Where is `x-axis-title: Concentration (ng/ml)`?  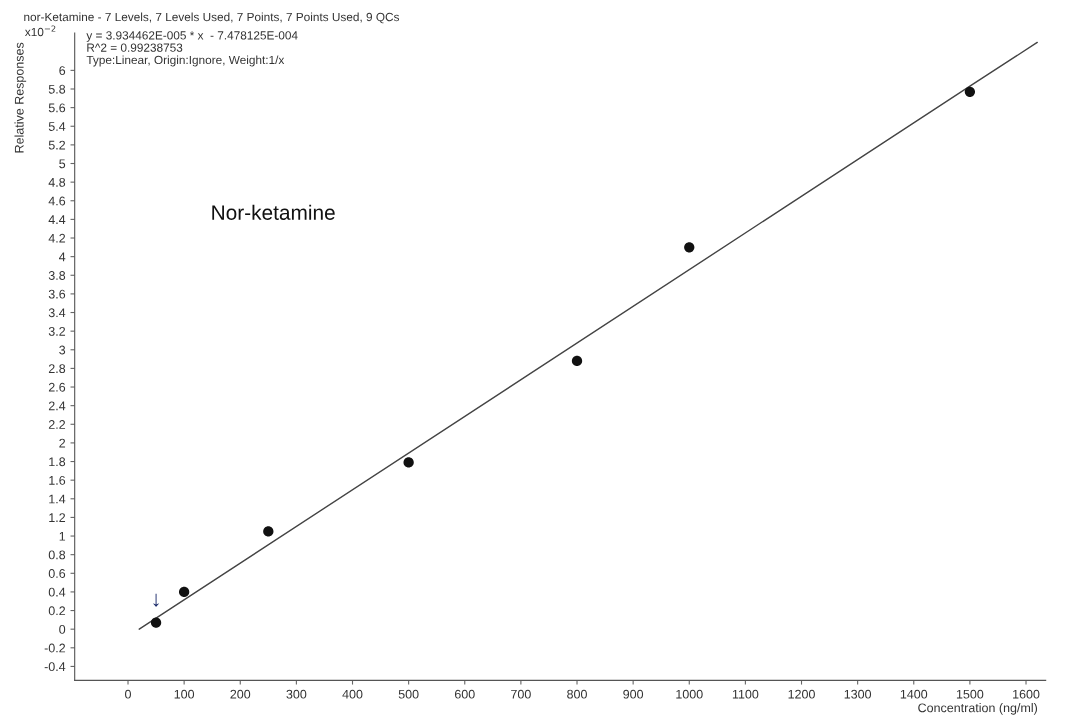 x-axis-title: Concentration (ng/ml) is located at coordinates (978, 709).